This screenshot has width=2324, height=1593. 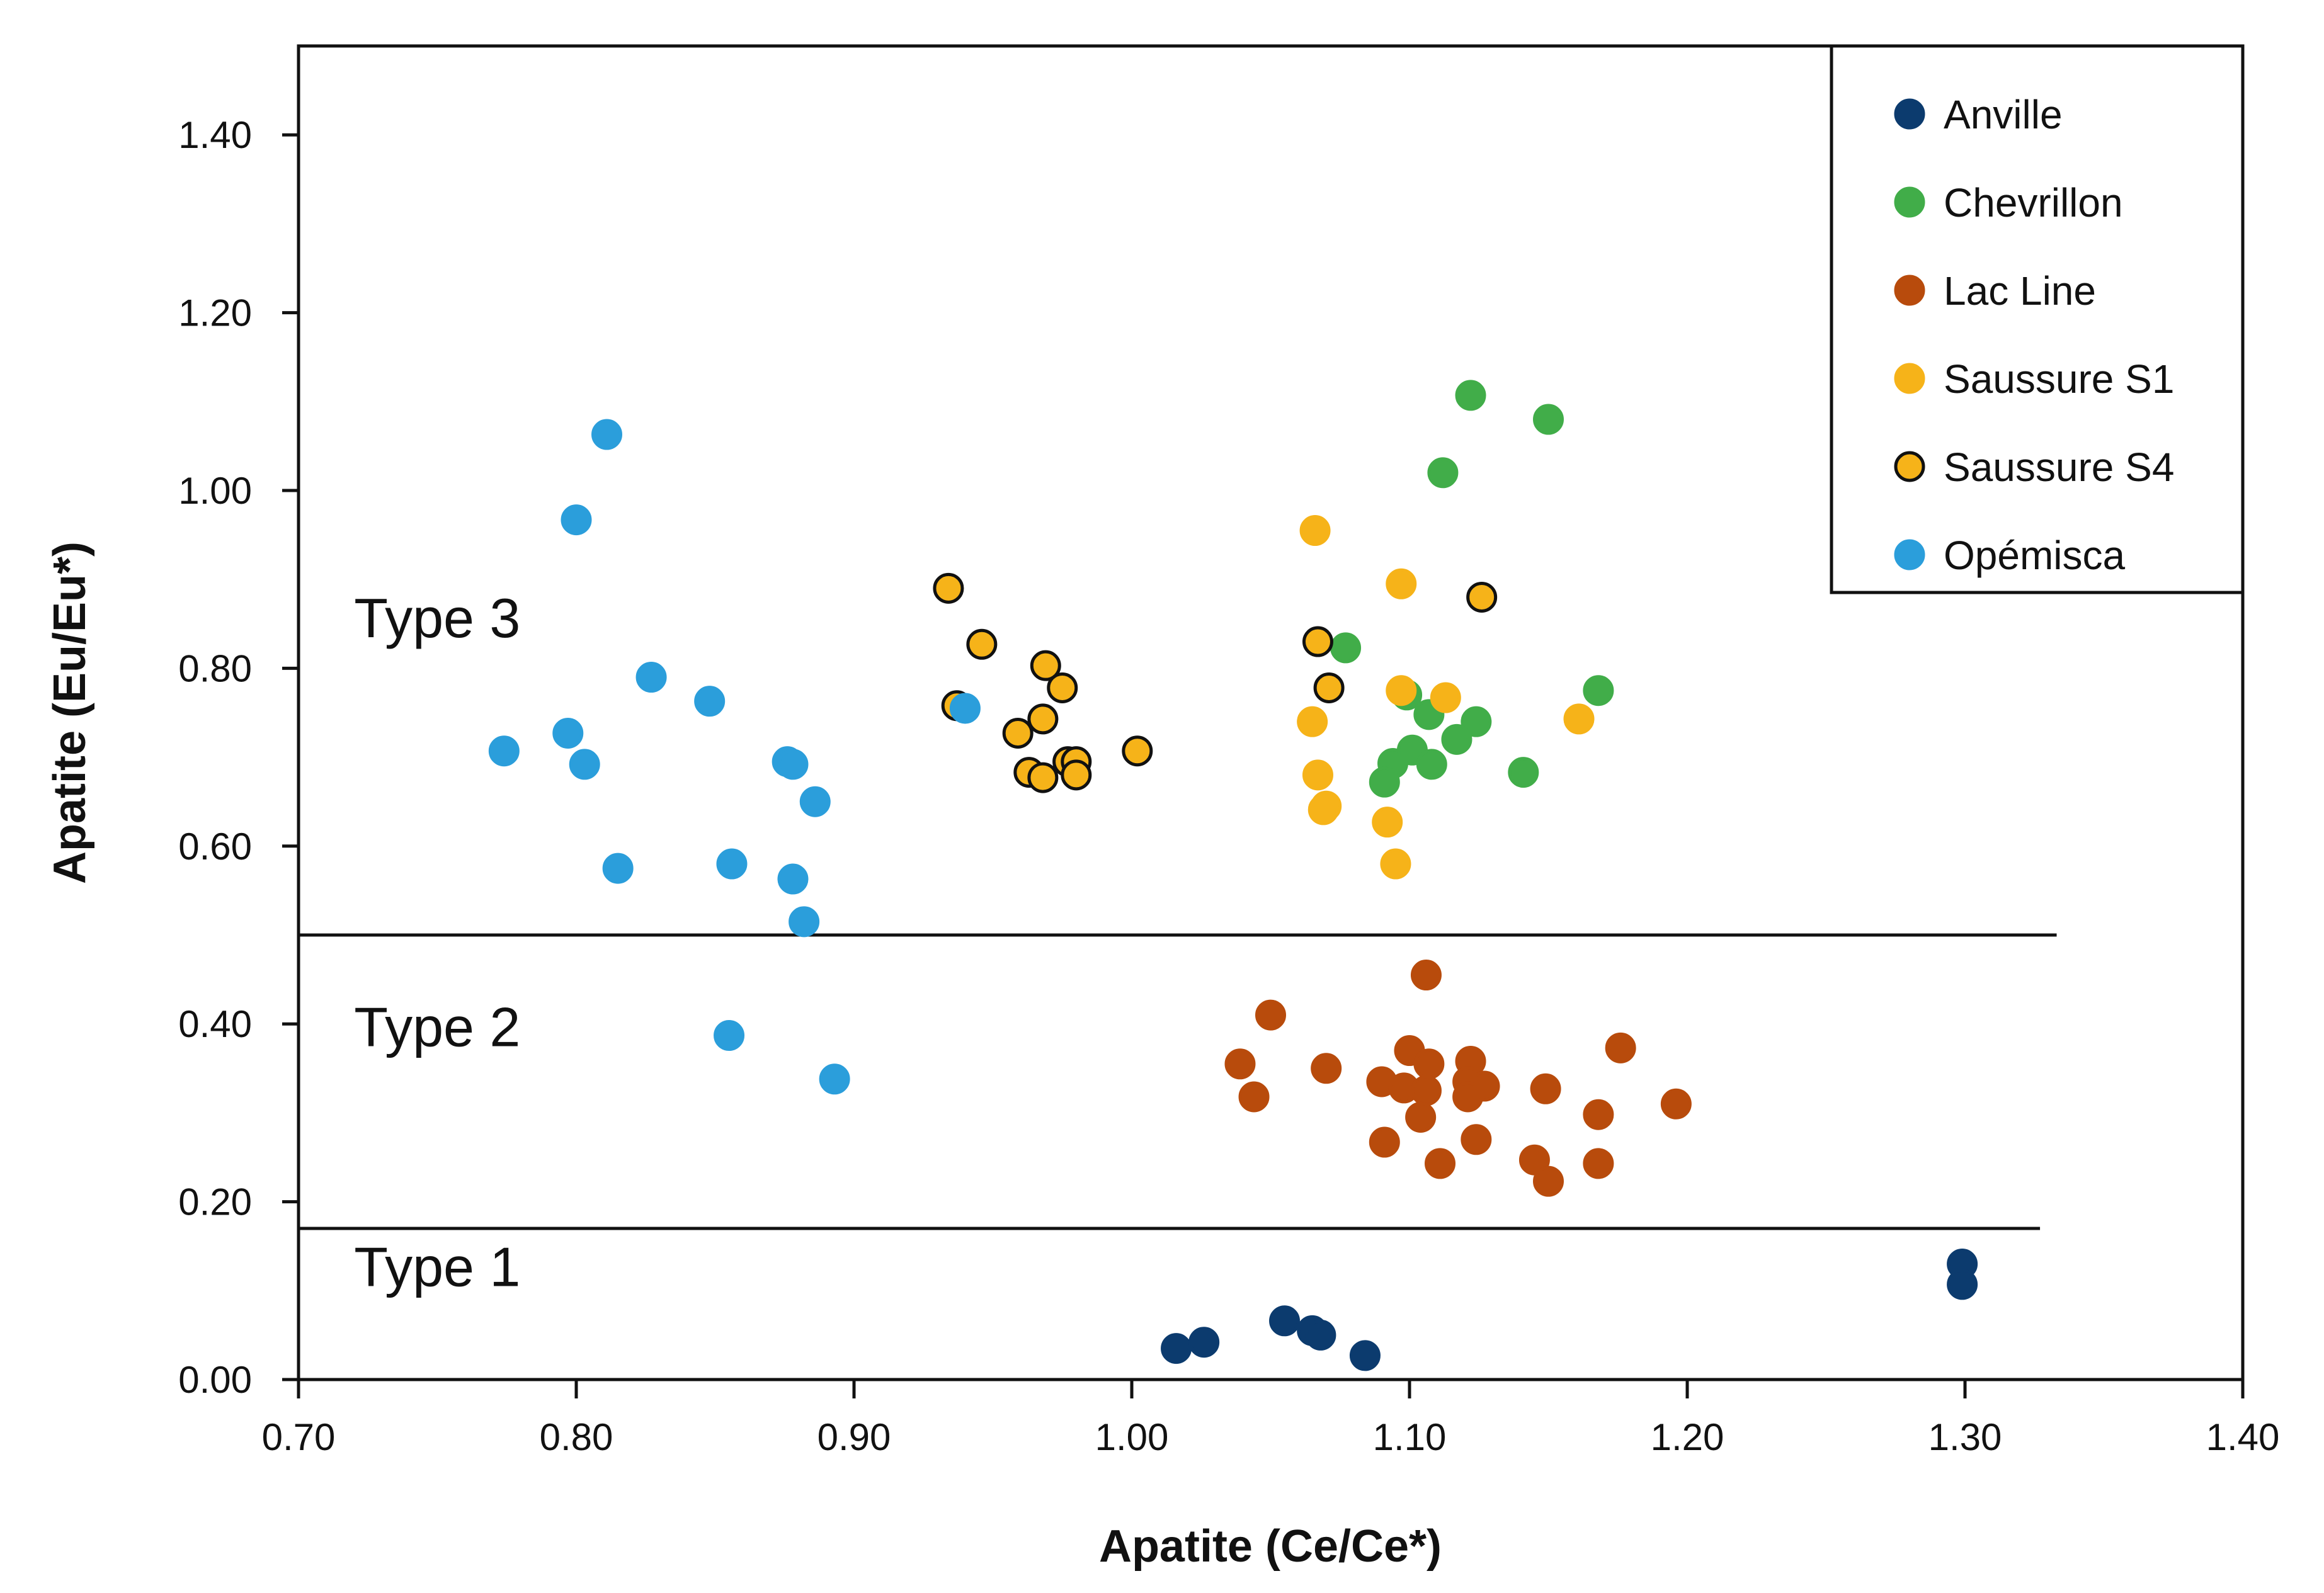 I want to click on legend-marker-lac-line, so click(x=1909, y=290).